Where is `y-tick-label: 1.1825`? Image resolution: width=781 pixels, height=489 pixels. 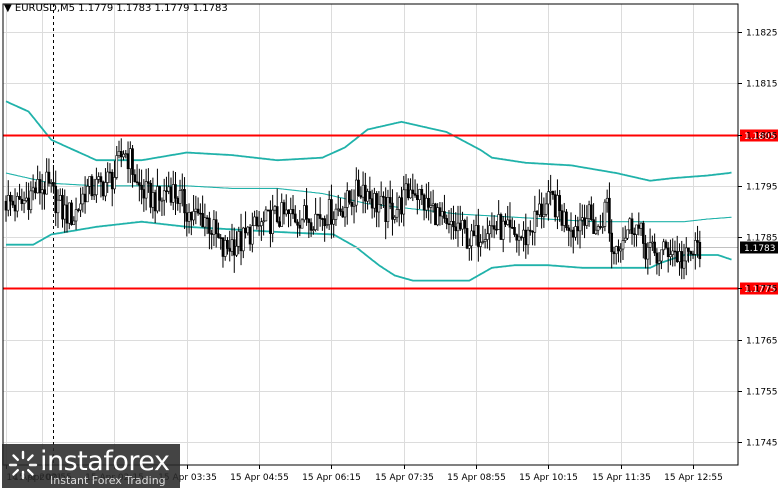
y-tick-label: 1.1825 is located at coordinates (762, 34).